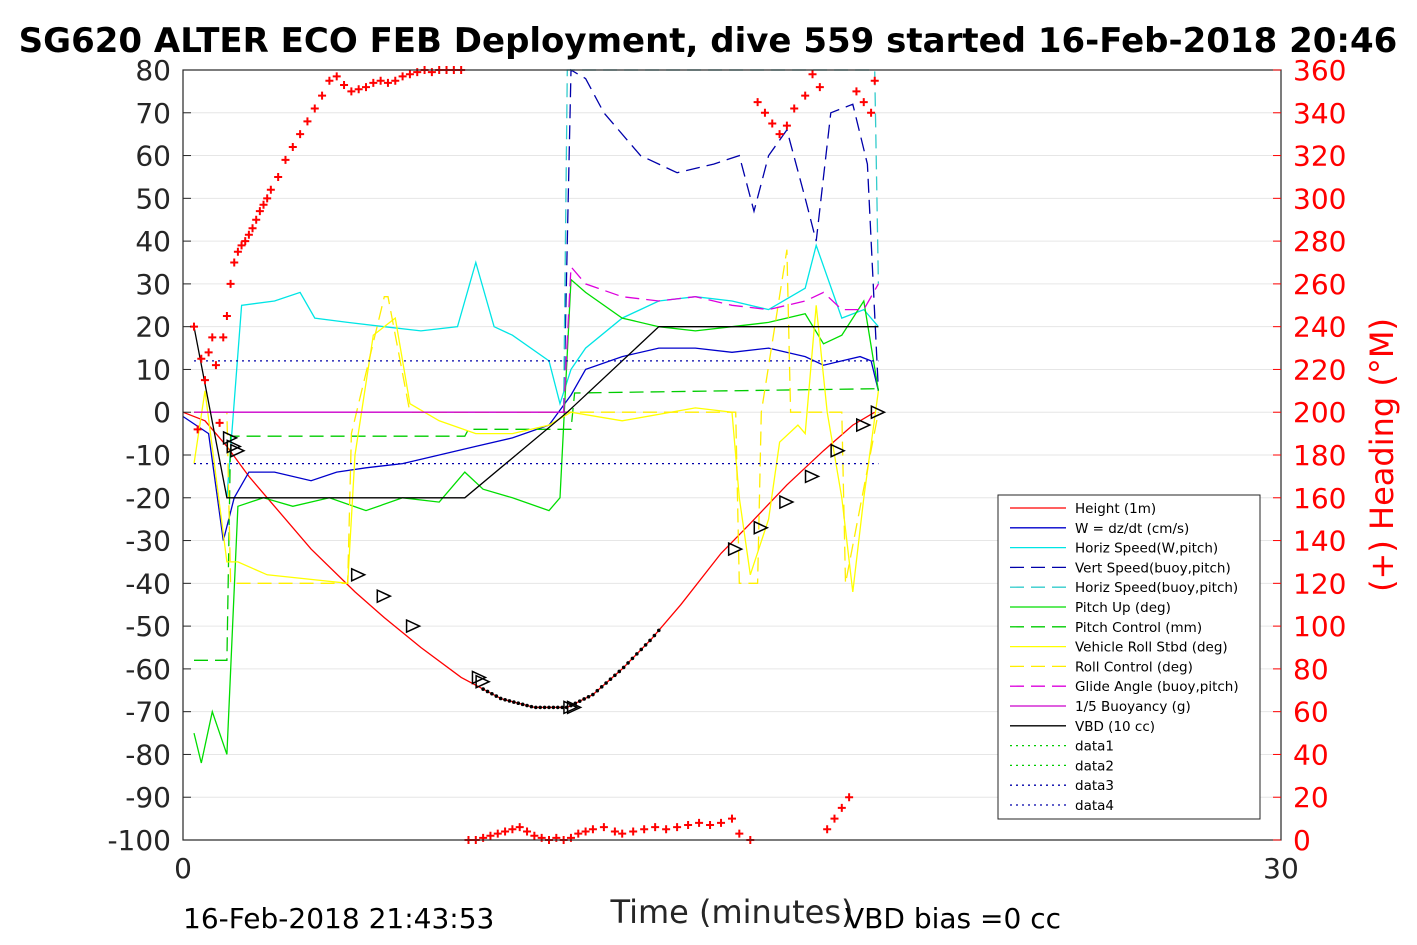  Describe the element at coordinates (148, 797) in the screenshot. I see `left-tick-label: -90` at that location.